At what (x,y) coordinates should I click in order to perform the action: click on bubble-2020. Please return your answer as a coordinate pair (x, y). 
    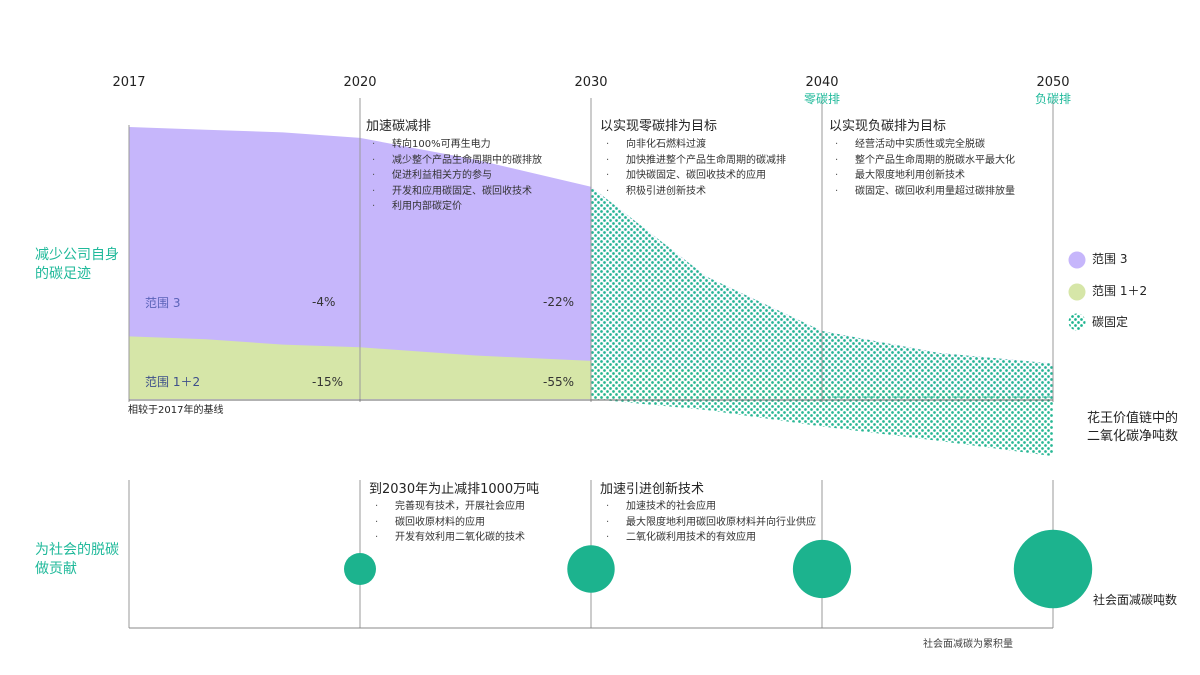
    Looking at the image, I should click on (360, 569).